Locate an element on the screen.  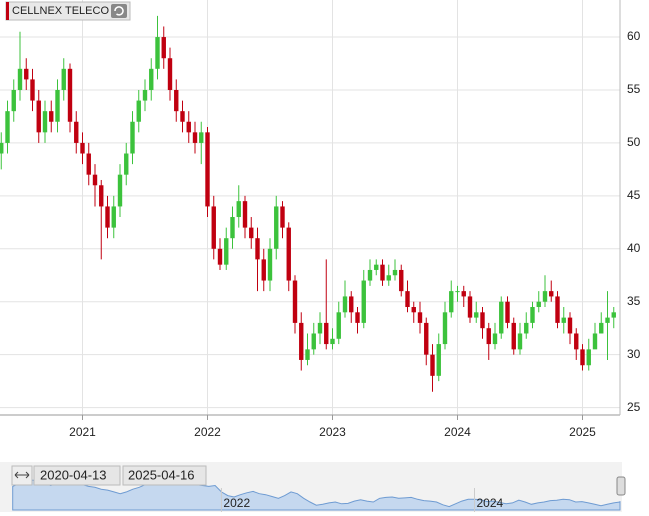
navigator-tick-label: 2022 is located at coordinates (236, 503).